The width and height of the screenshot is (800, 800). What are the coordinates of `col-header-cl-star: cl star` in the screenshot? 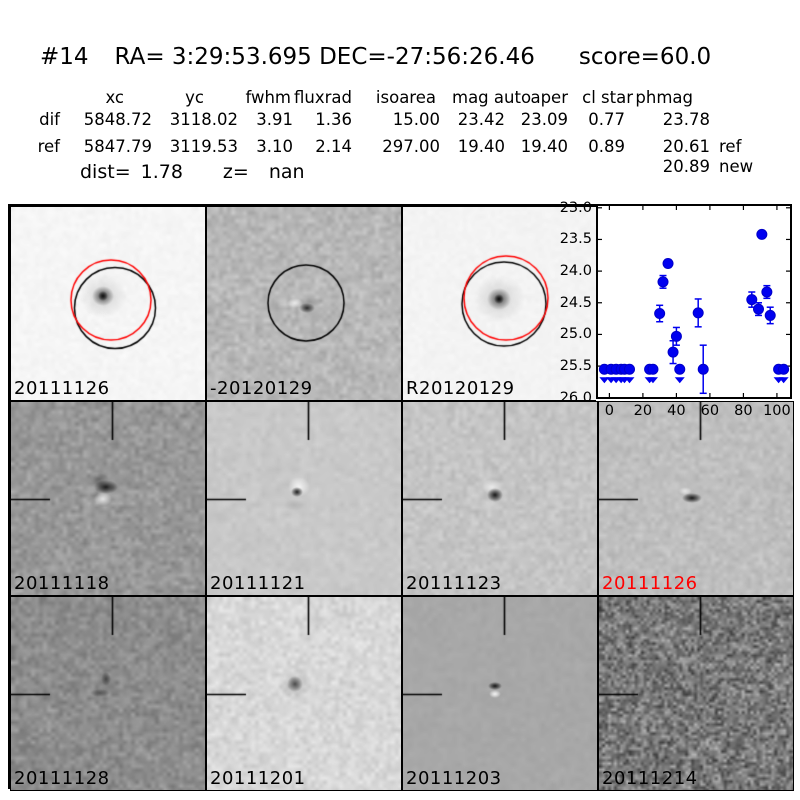 It's located at (607, 97).